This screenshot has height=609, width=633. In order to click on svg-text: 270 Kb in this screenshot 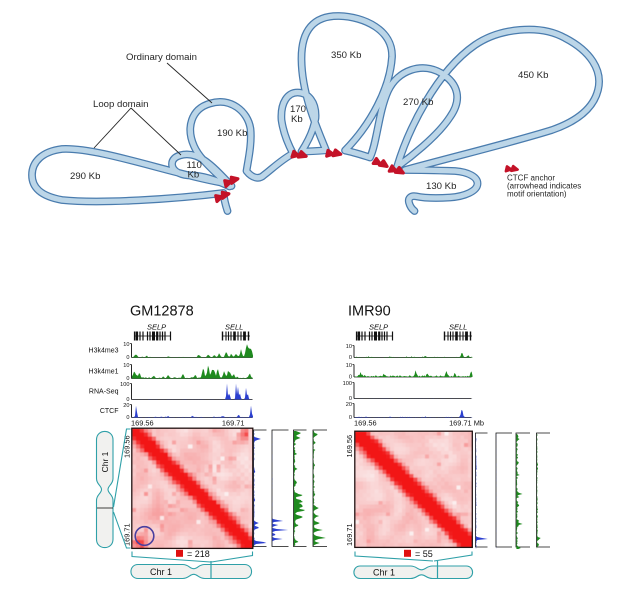, I will do `click(418, 102)`.